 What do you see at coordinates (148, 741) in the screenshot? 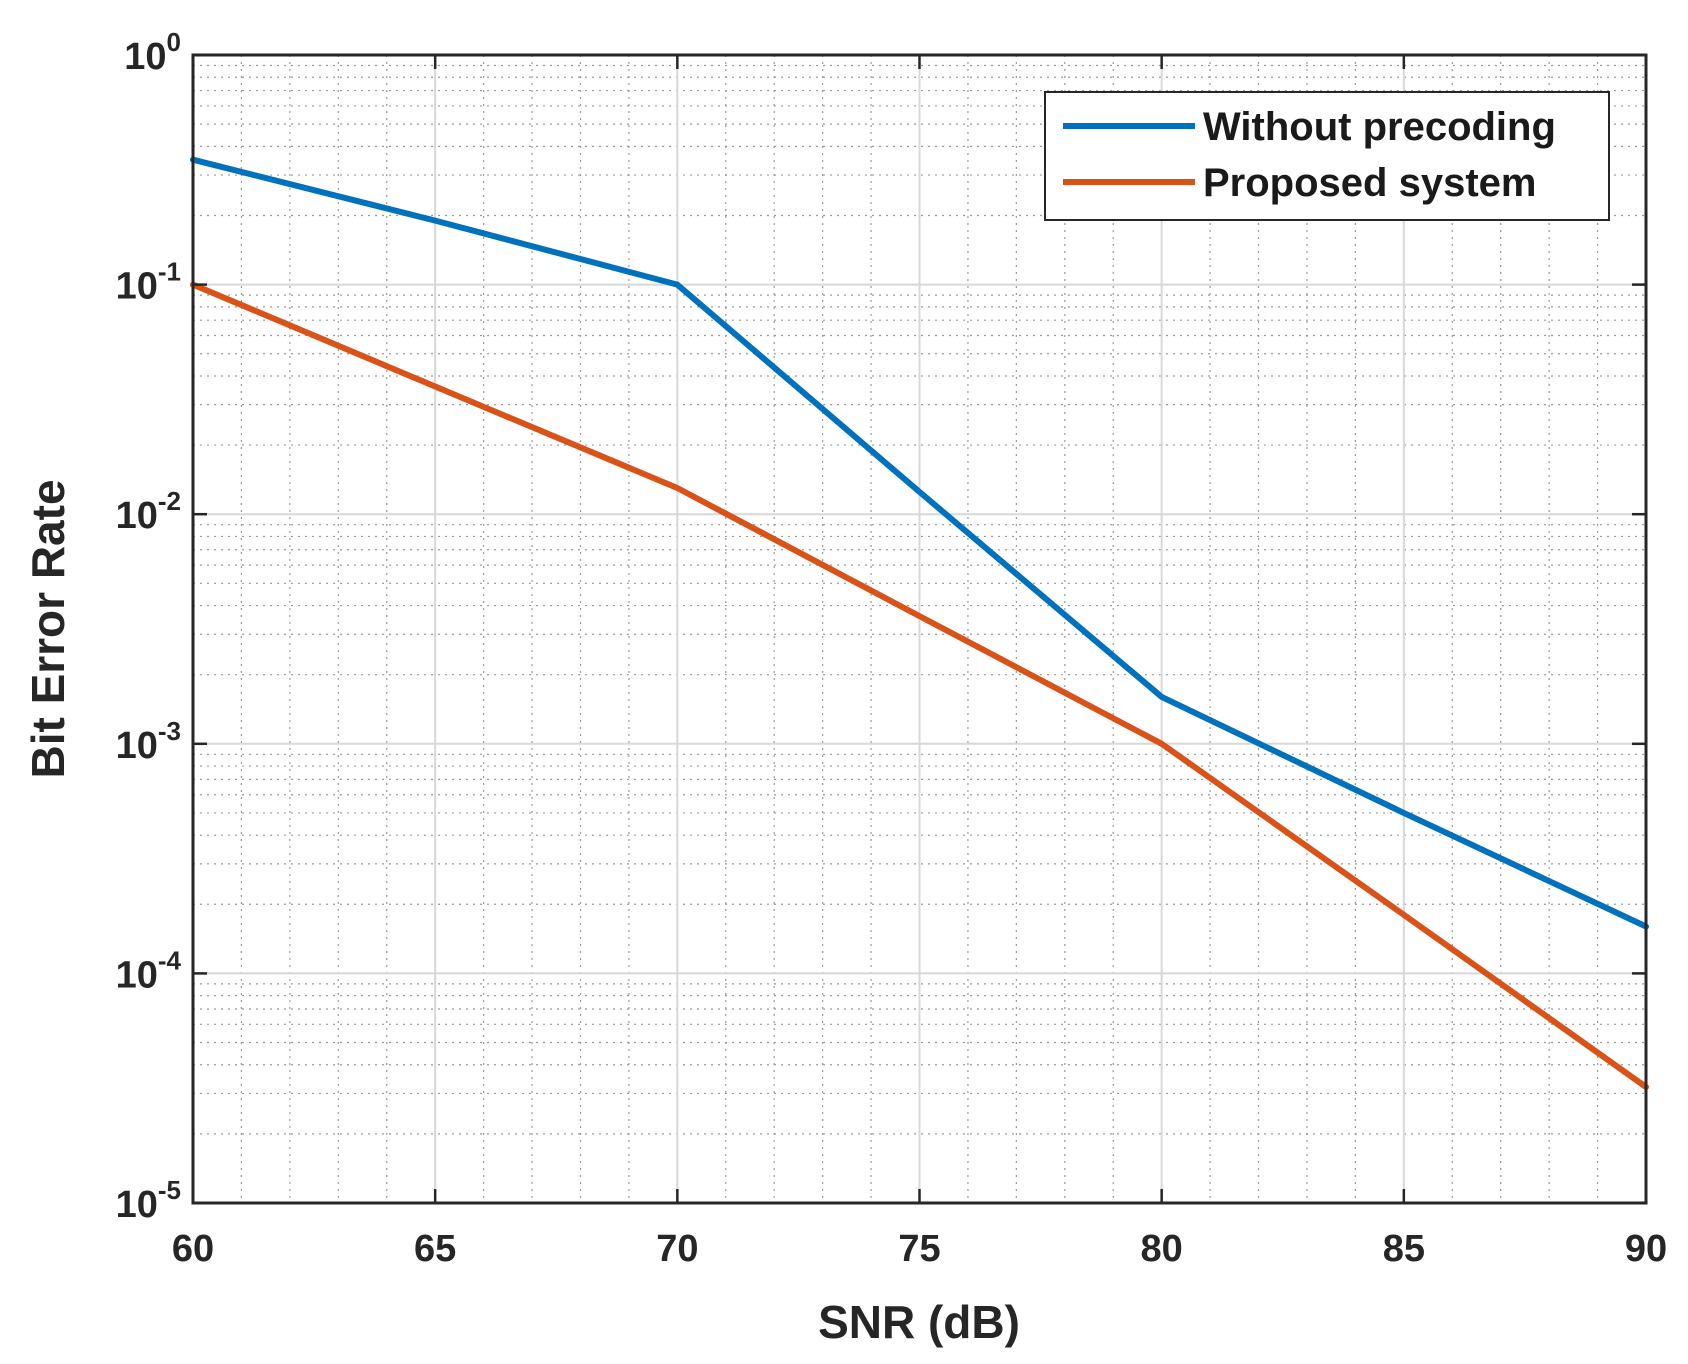
I see `y-tick-label: 10⁻³` at bounding box center [148, 741].